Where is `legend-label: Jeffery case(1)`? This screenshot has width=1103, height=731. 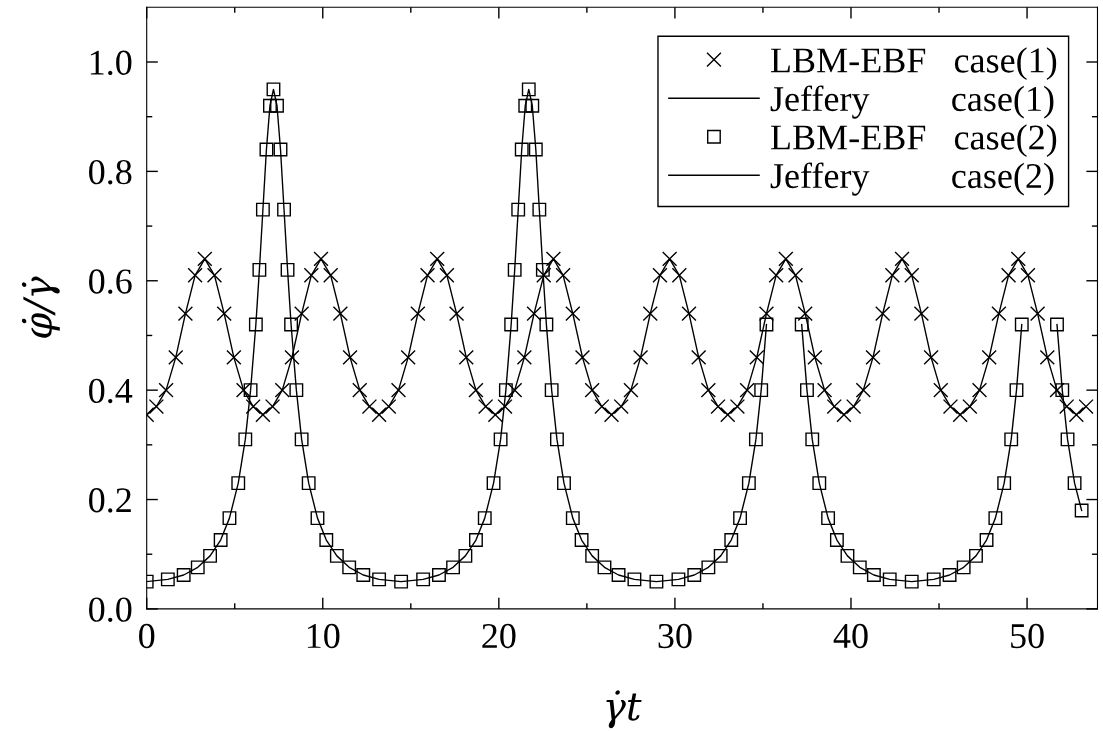
legend-label: Jeffery case(1) is located at coordinates (912, 102).